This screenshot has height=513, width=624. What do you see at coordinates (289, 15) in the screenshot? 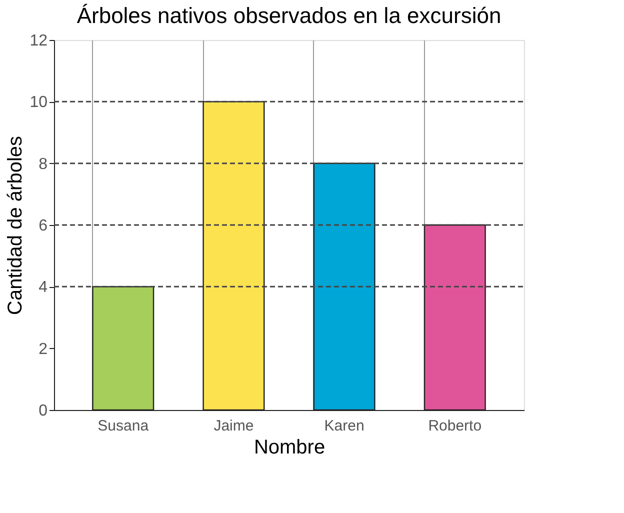
I see `chart-title: Árboles nativos observados en la excursión` at bounding box center [289, 15].